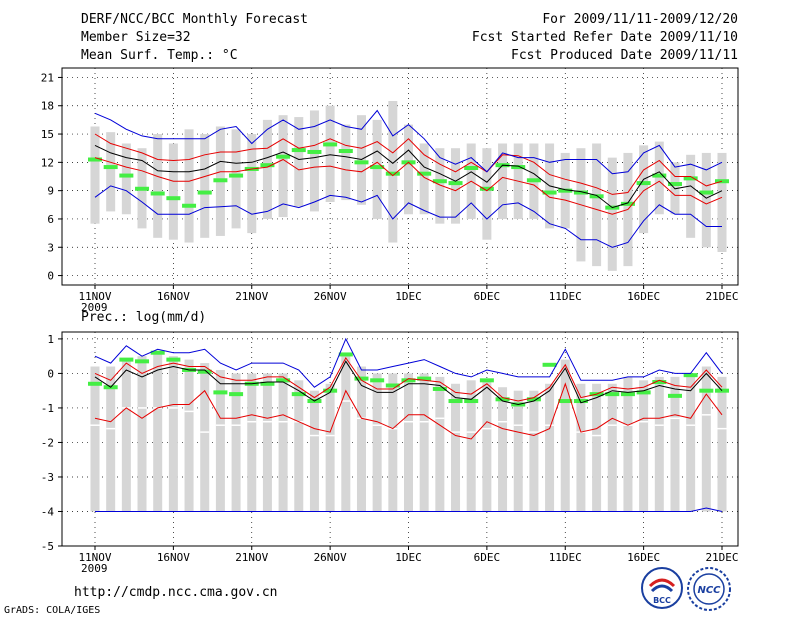 This screenshot has width=800, height=618. I want to click on x-tick-label: 16NOV, so click(173, 296).